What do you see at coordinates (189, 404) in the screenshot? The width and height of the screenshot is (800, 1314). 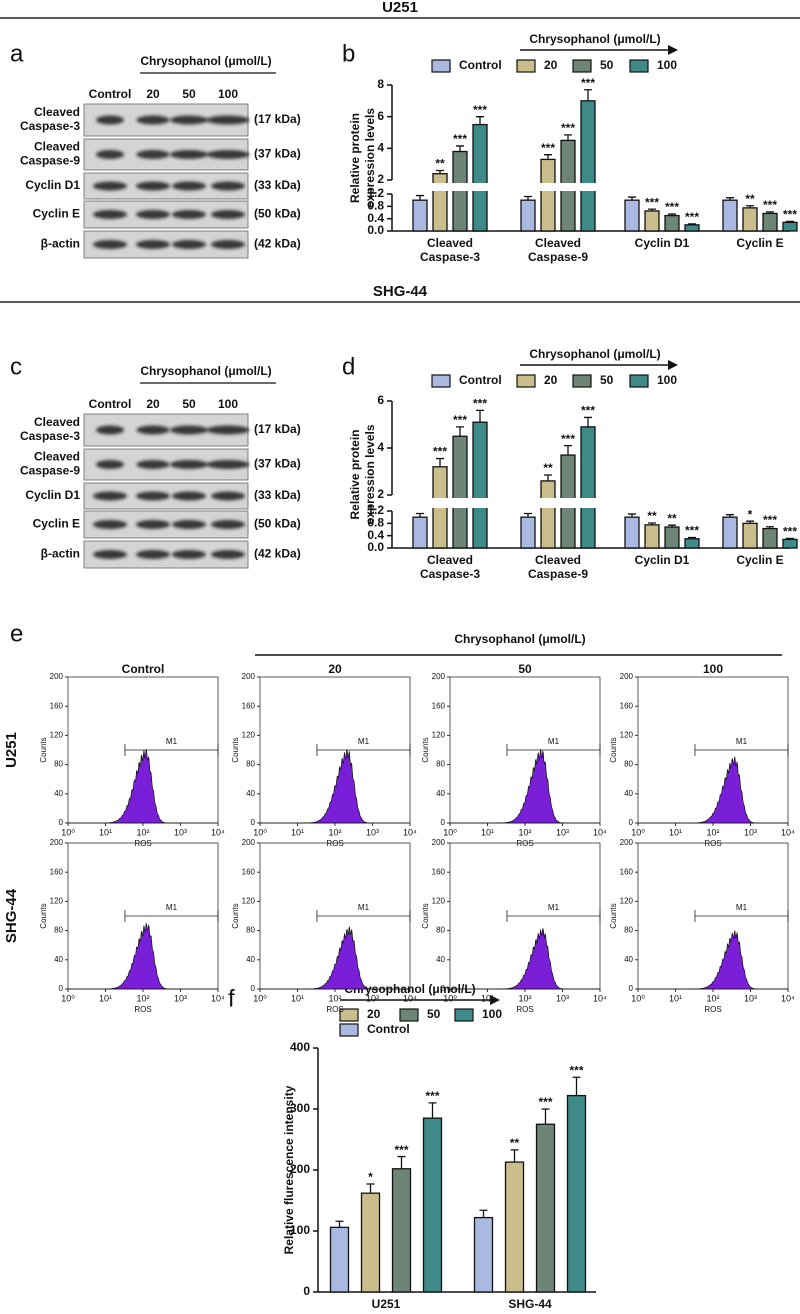 I see `lane-label: 50` at bounding box center [189, 404].